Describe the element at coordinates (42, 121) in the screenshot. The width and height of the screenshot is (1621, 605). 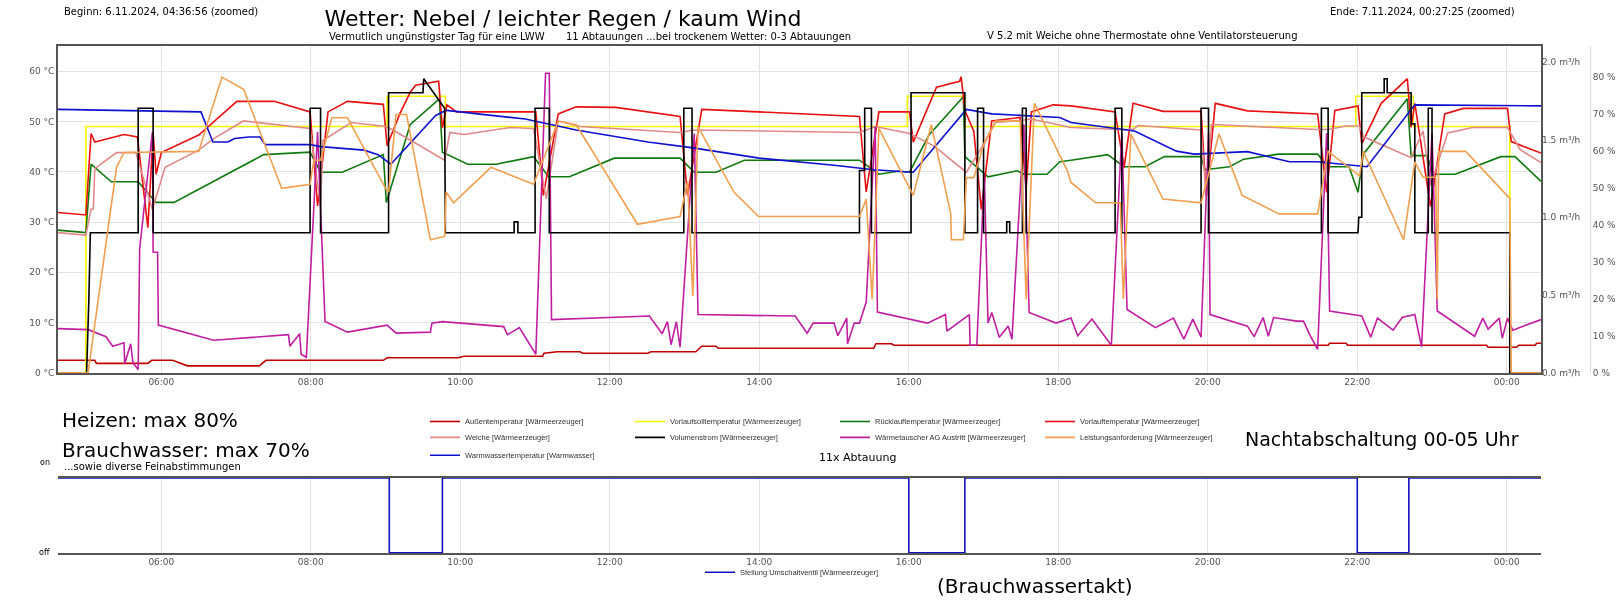
I see `y-tick-label: 50 °C` at that location.